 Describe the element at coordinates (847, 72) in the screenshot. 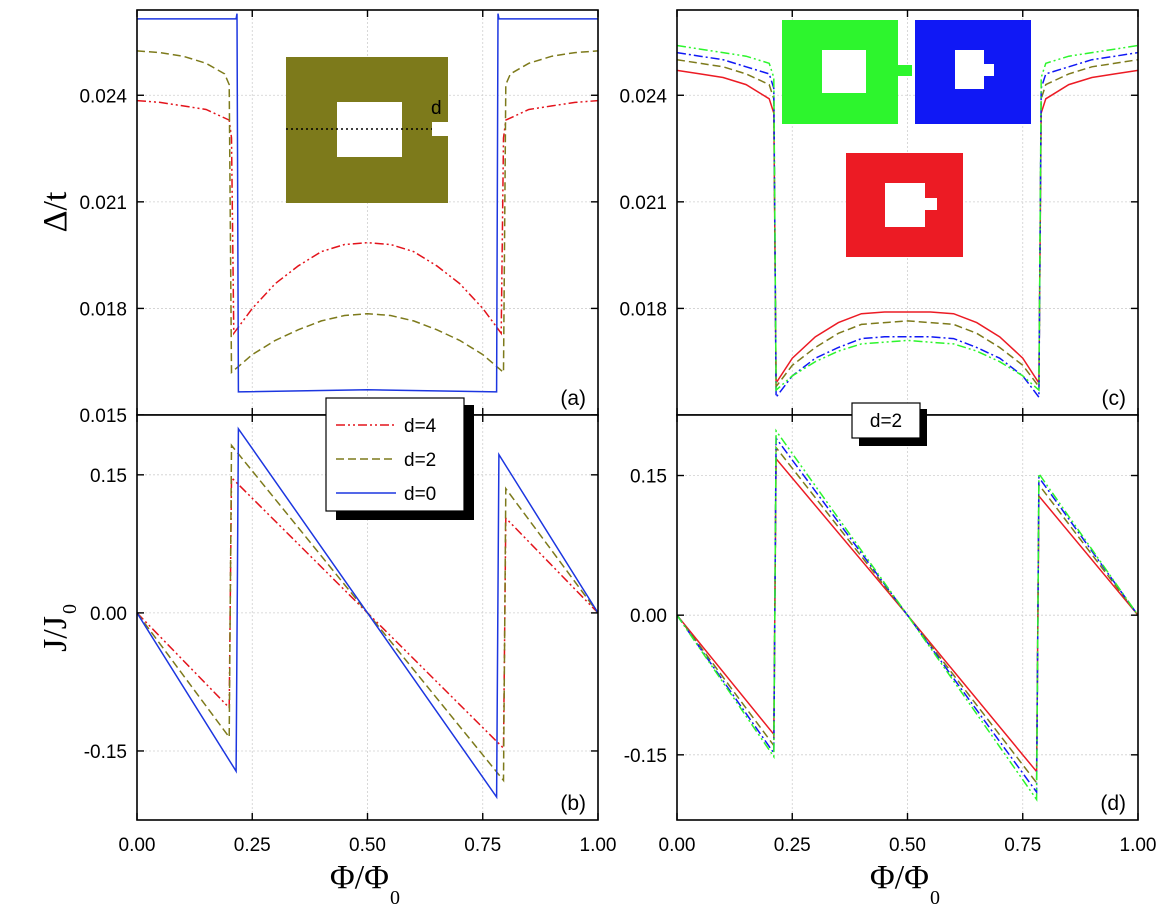

I see `inset-green-loop` at that location.